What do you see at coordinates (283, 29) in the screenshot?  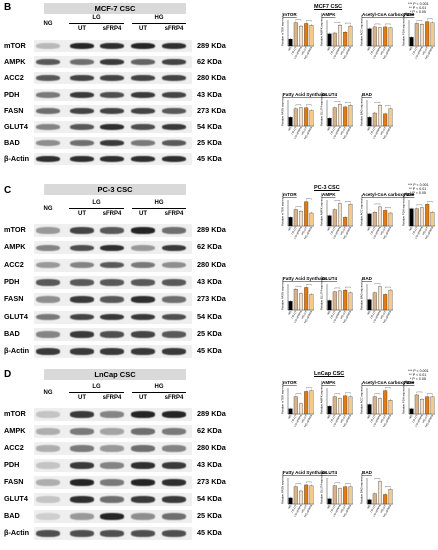 I see `y-axis-label: Relative mTOR expression` at bounding box center [283, 29].